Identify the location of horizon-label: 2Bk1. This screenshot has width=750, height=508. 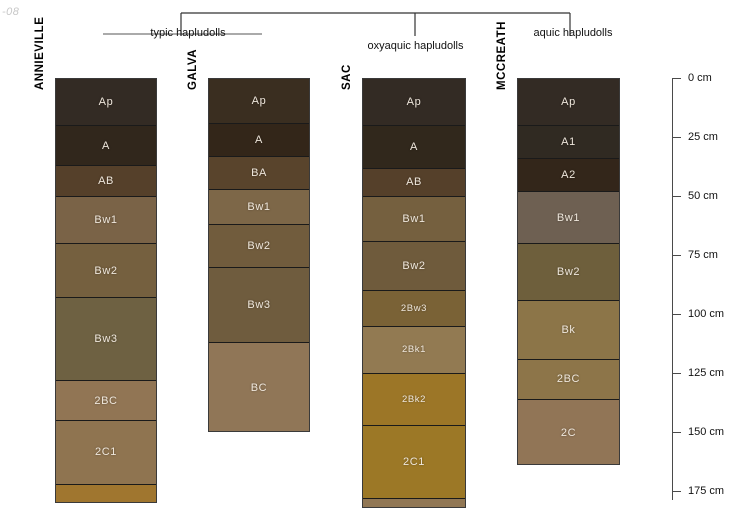
(414, 350).